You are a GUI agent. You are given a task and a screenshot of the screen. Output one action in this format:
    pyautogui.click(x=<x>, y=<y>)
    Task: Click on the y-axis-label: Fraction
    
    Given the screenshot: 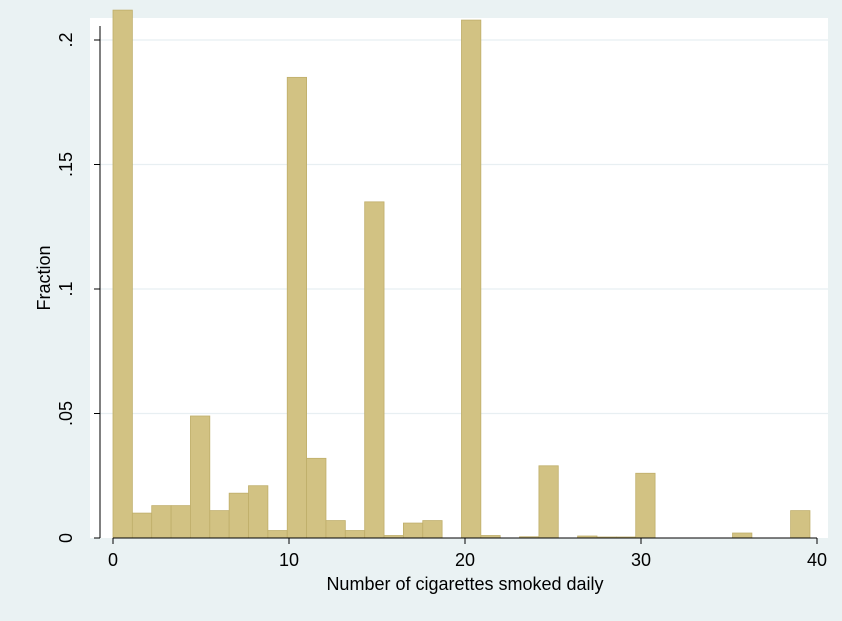 What is the action you would take?
    pyautogui.click(x=44, y=277)
    